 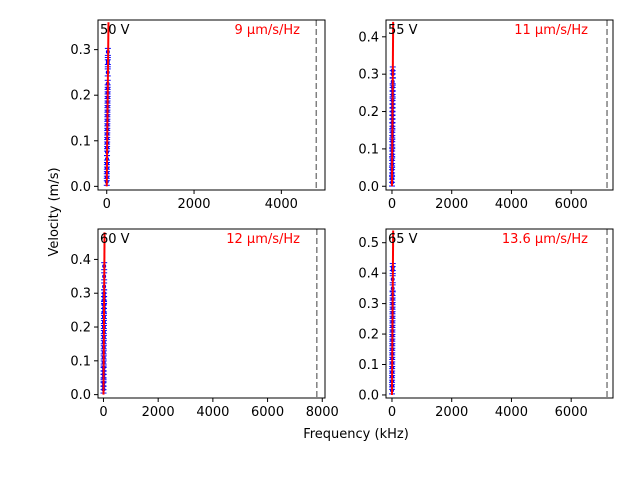 I want to click on y-tick-label: 0.5, so click(x=368, y=243).